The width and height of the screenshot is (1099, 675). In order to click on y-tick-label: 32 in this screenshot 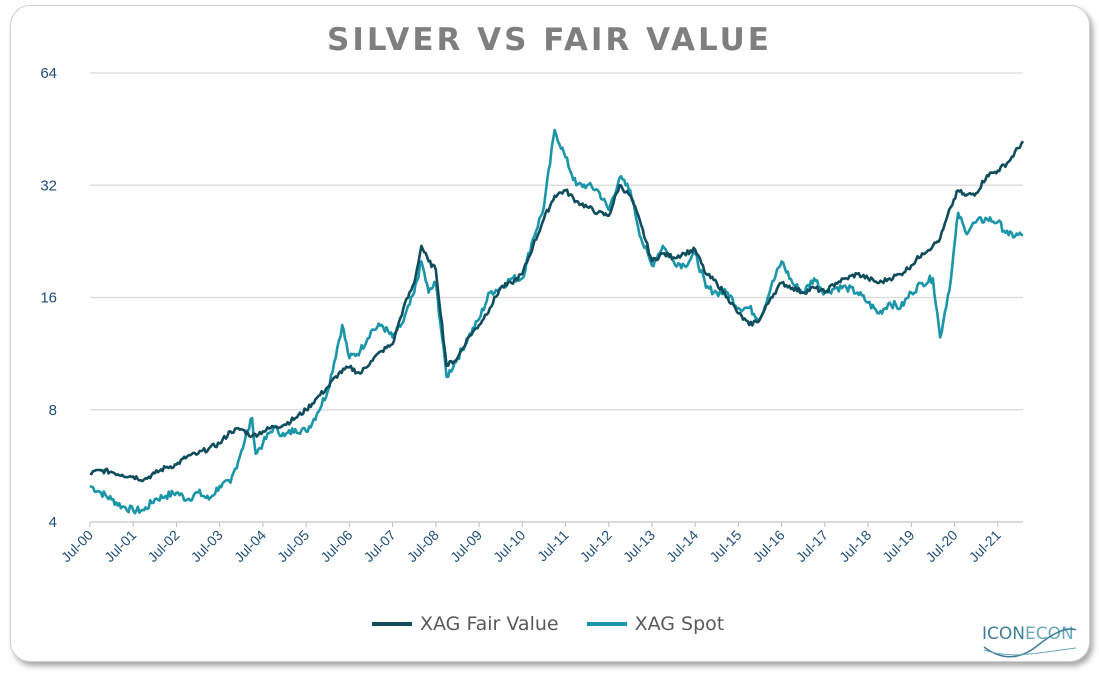, I will do `click(48, 185)`.